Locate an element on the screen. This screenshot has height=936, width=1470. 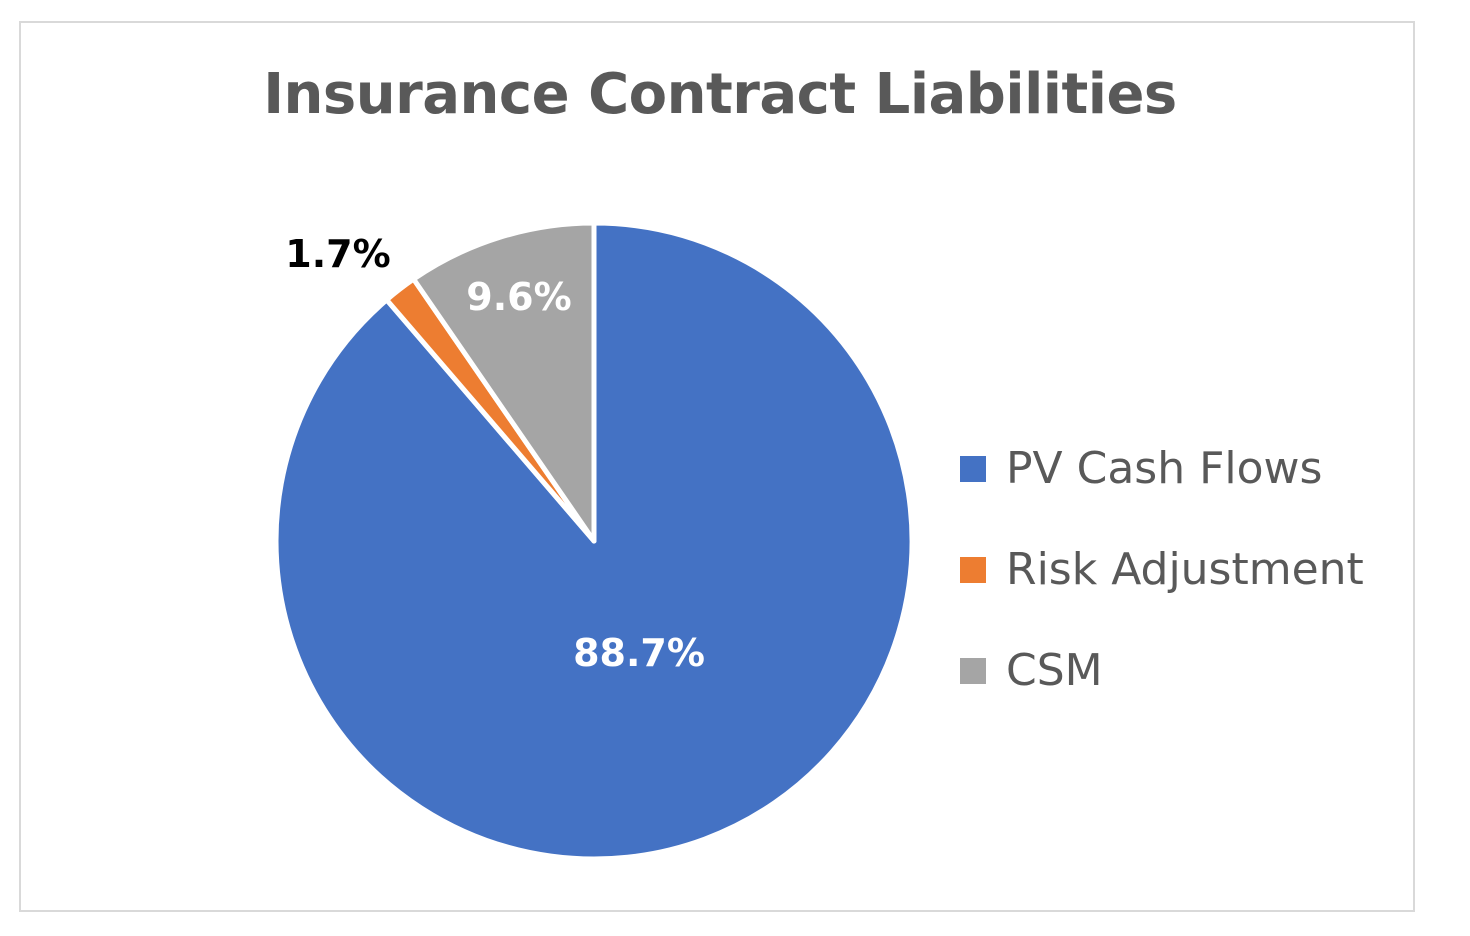
data-label-pv-cash-flows: 88.7% is located at coordinates (639, 653).